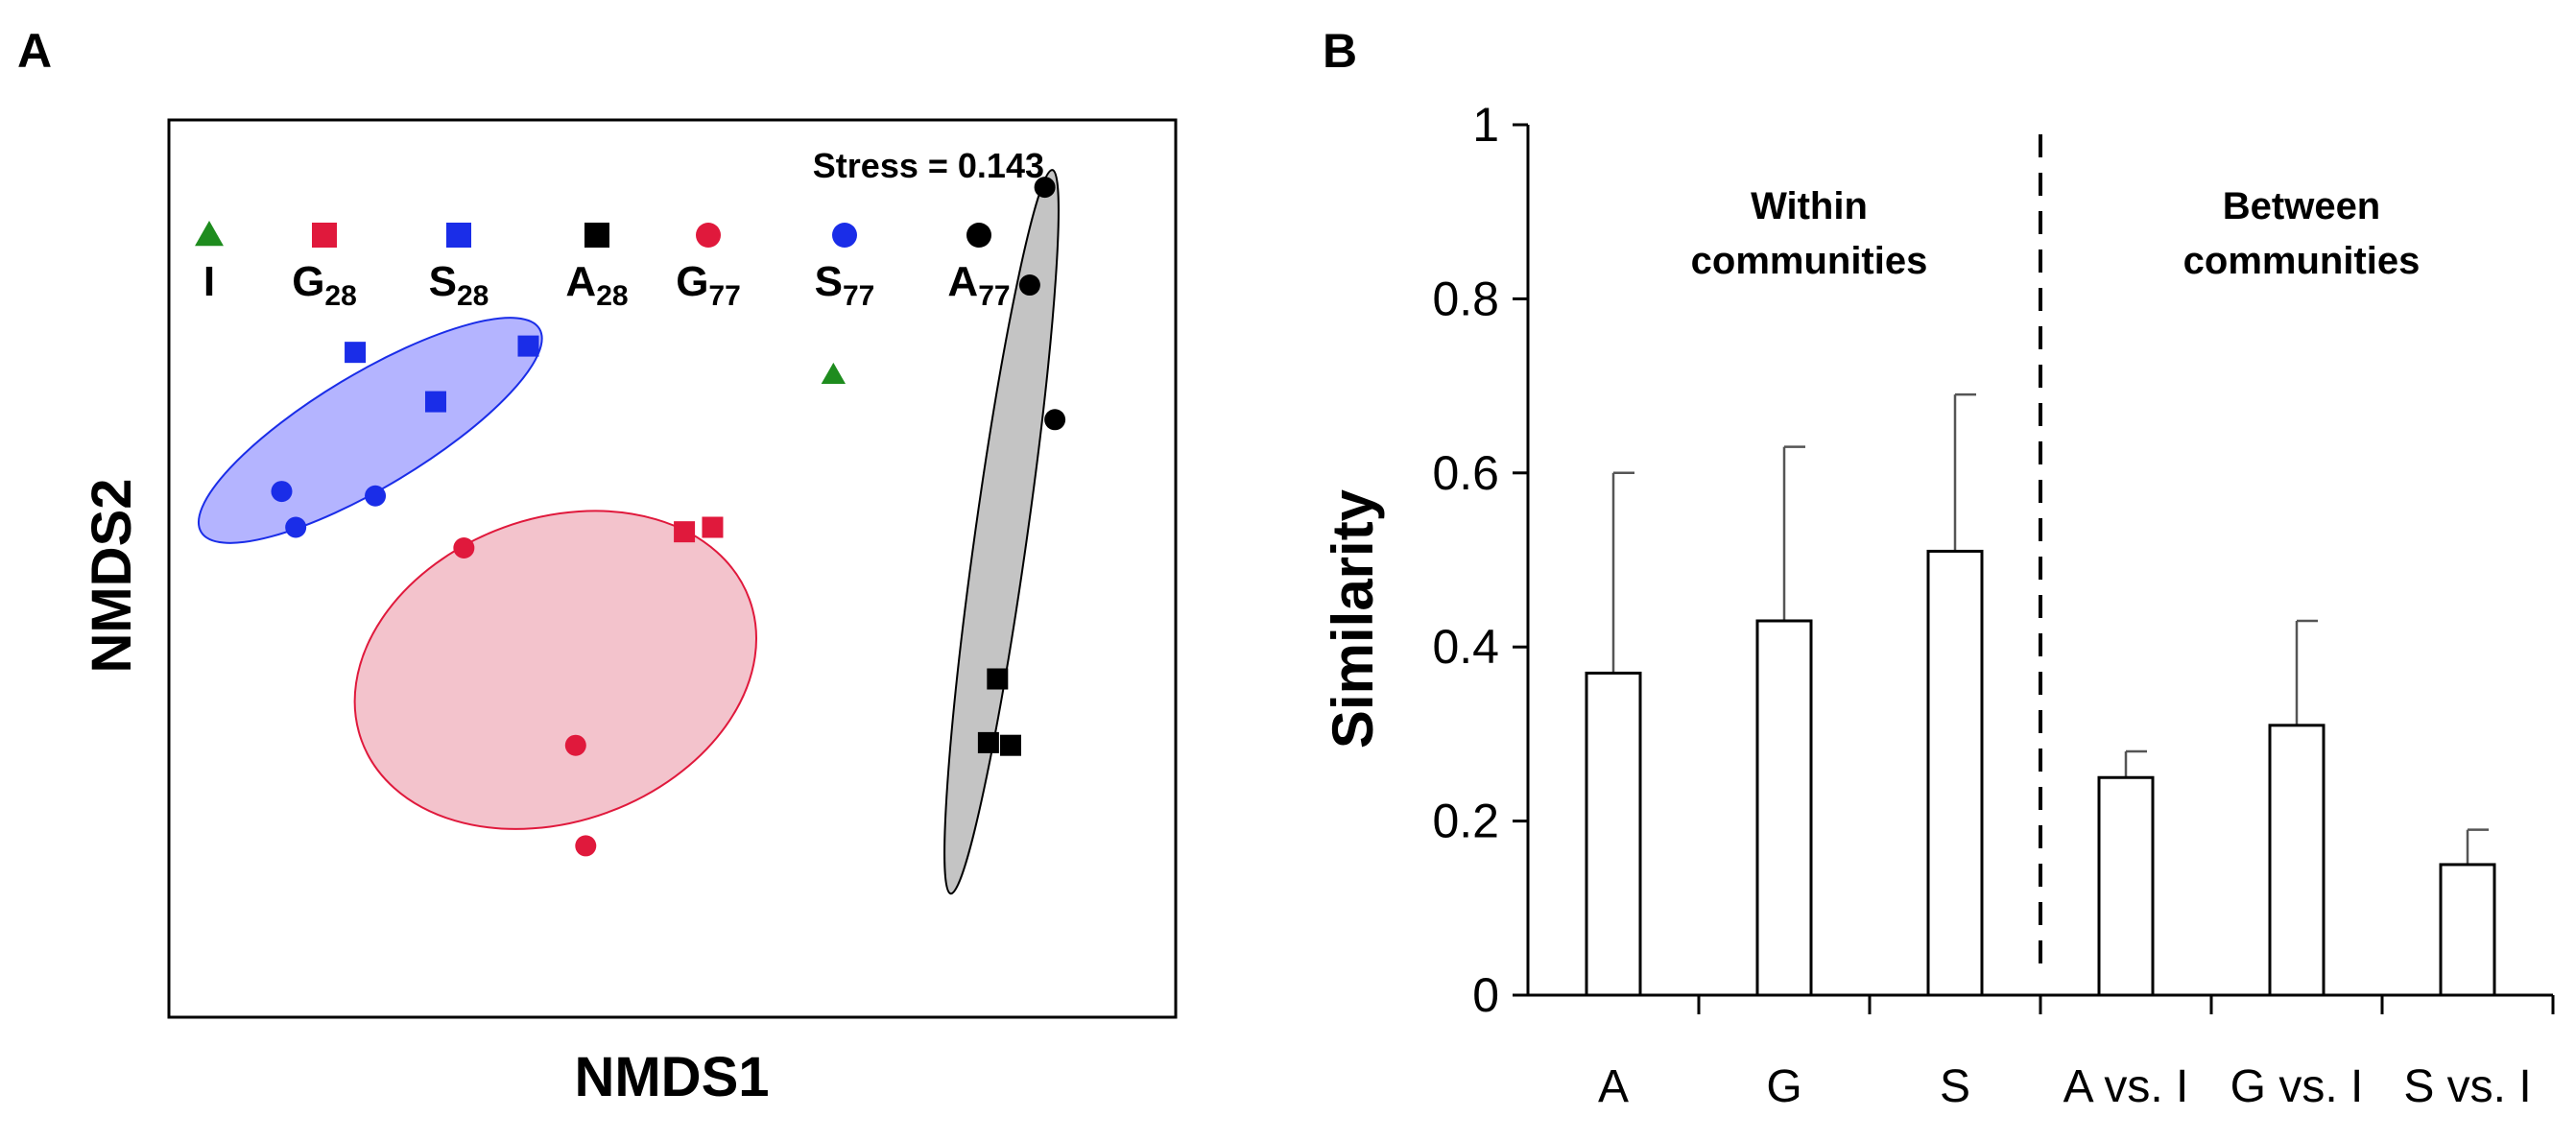 This screenshot has width=2576, height=1141. Describe the element at coordinates (1613, 1087) in the screenshot. I see `x-tick-label-a: A` at that location.